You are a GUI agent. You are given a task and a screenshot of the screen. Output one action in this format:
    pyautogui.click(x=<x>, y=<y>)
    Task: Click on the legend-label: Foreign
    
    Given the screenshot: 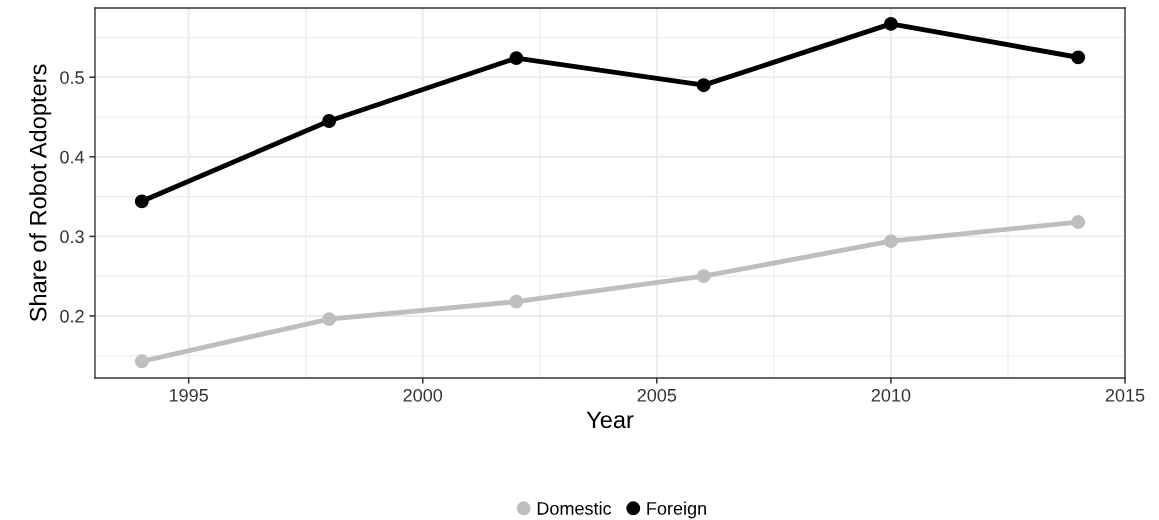 What is the action you would take?
    pyautogui.click(x=676, y=510)
    